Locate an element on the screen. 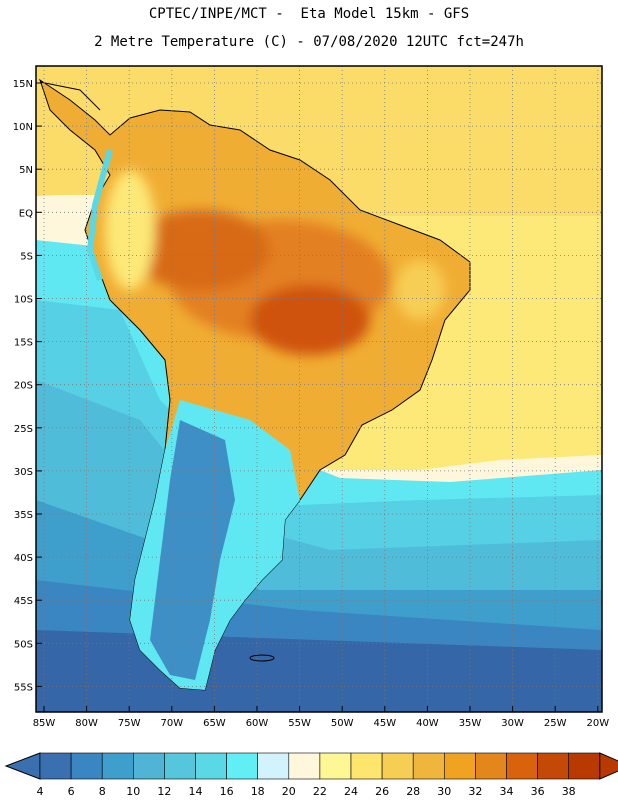  colorbar-label: 20 is located at coordinates (289, 791).